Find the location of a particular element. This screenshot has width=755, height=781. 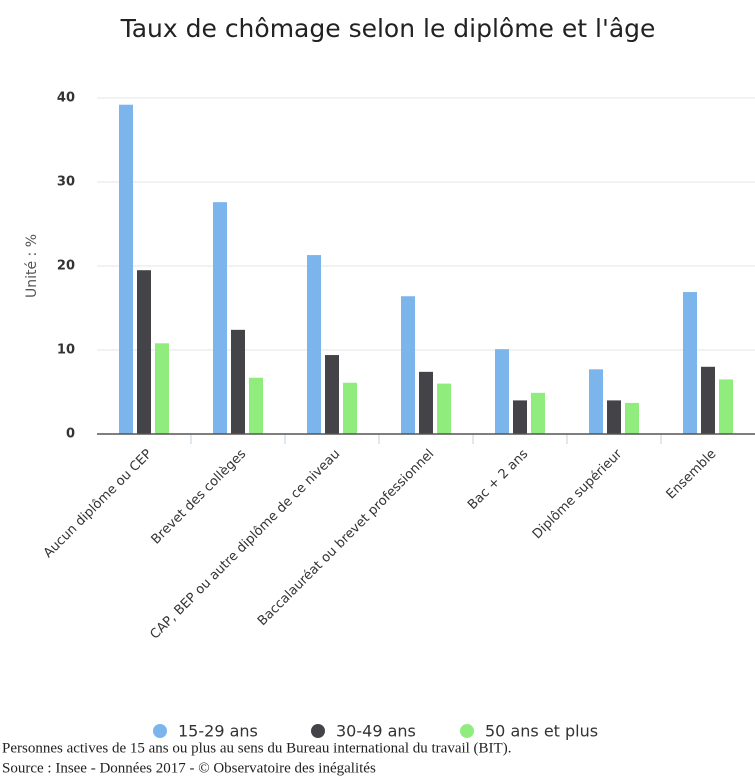

legend-label: 50 ans et plus is located at coordinates (541, 731).